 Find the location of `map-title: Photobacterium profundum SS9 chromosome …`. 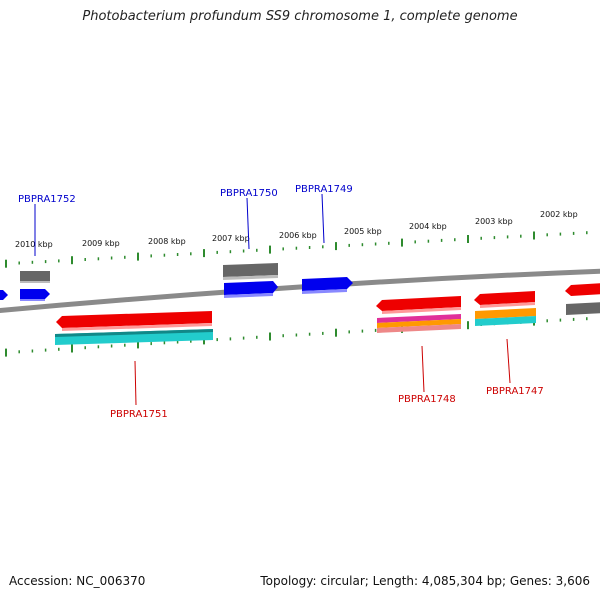

map-title: Photobacterium profundum SS9 chromosome … is located at coordinates (300, 16).